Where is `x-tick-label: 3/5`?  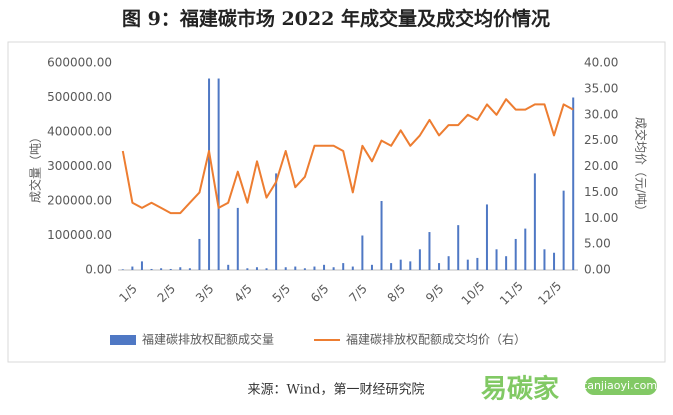 x-tick-label: 3/5 is located at coordinates (205, 294).